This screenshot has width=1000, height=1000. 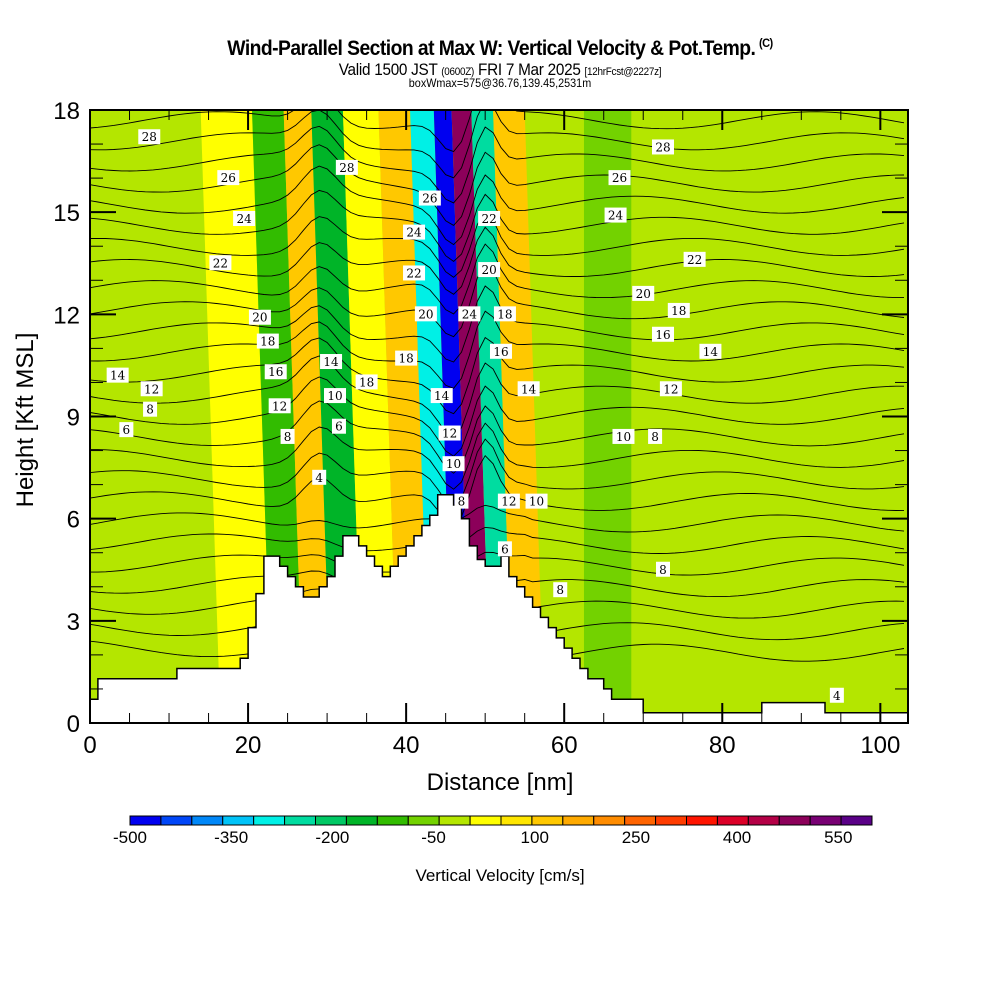 I want to click on colorbar-tick-label: 100, so click(x=535, y=837).